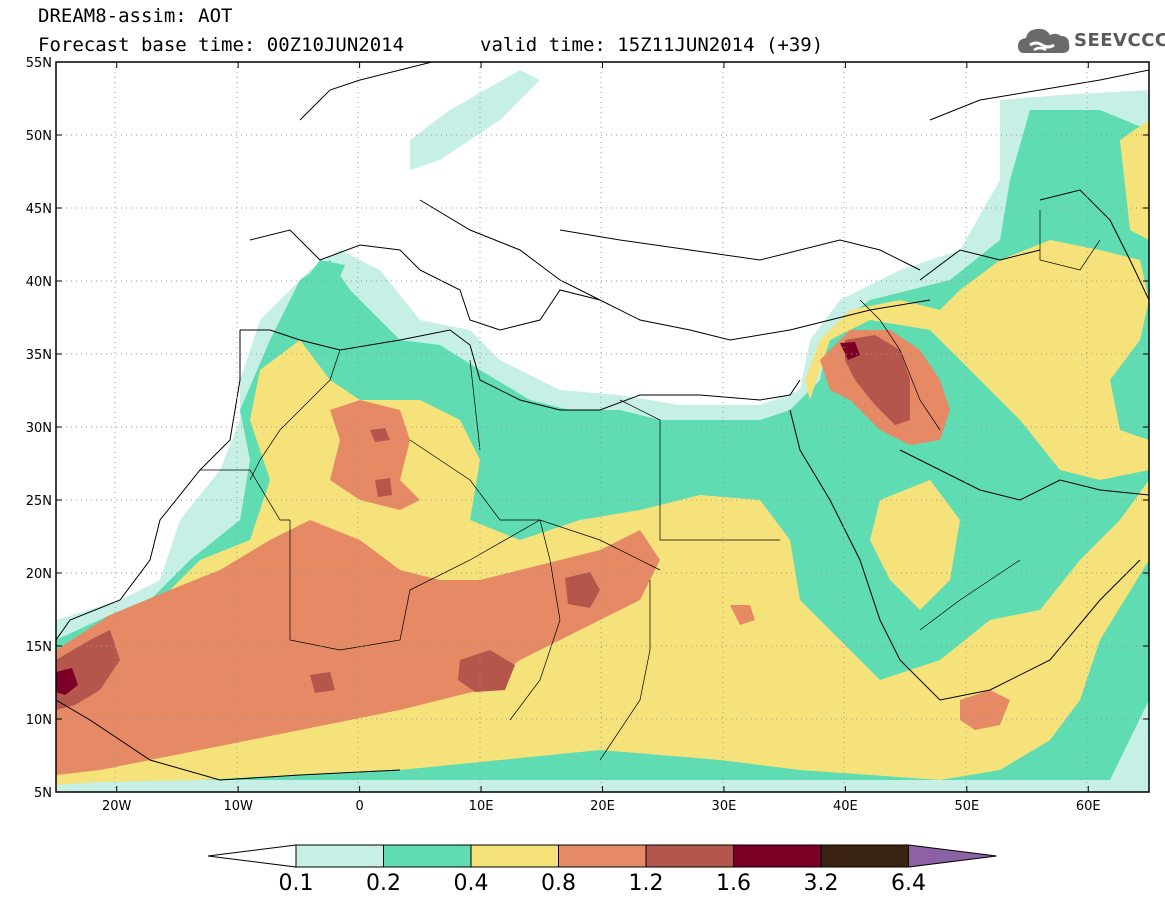 This screenshot has width=1165, height=905. Describe the element at coordinates (603, 883) in the screenshot. I see `colorbar-labels: 0.1 0.2 0.4 0.8 1.2 1.6 3.2 6.4` at that location.